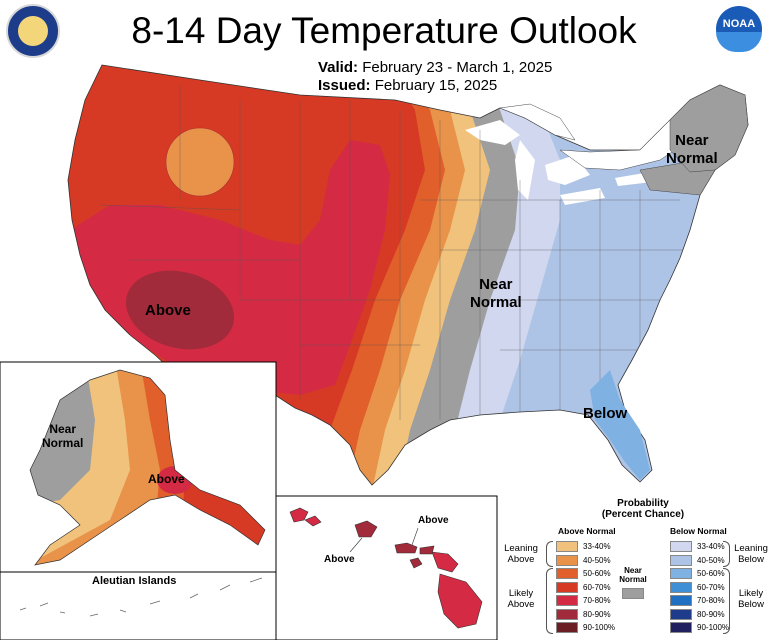 The width and height of the screenshot is (768, 640). What do you see at coordinates (339, 559) in the screenshot?
I see `hawaii-above-label-2: Above` at bounding box center [339, 559].